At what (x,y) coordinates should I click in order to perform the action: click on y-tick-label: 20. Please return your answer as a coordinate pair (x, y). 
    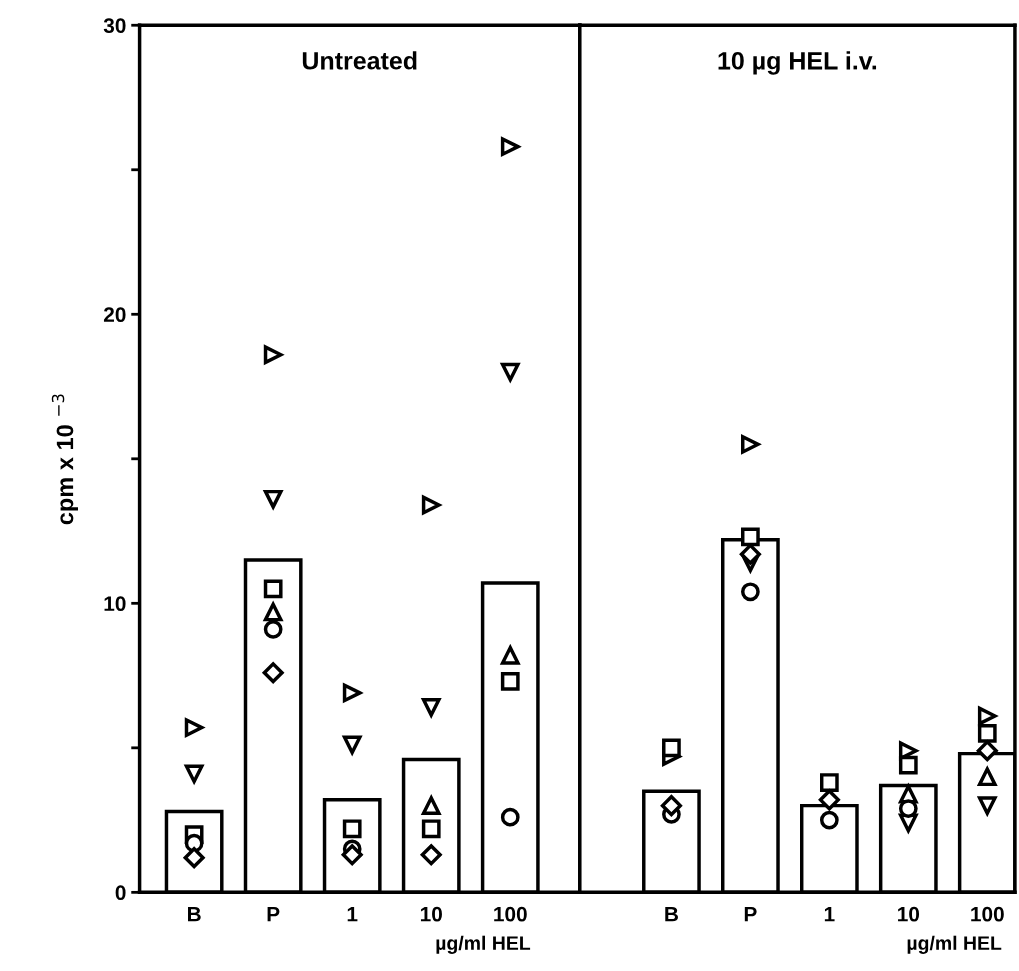
    Looking at the image, I should click on (114, 315).